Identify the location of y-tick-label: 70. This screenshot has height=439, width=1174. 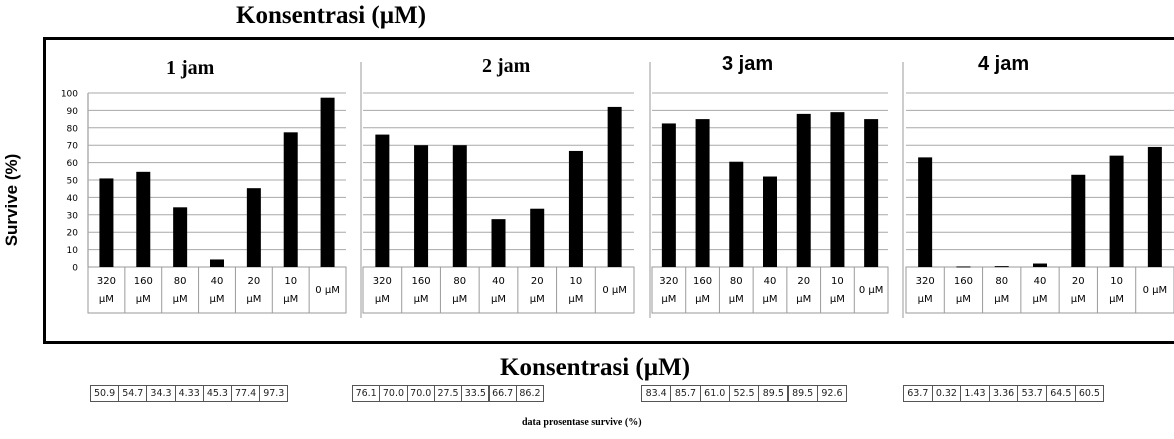
(73, 147).